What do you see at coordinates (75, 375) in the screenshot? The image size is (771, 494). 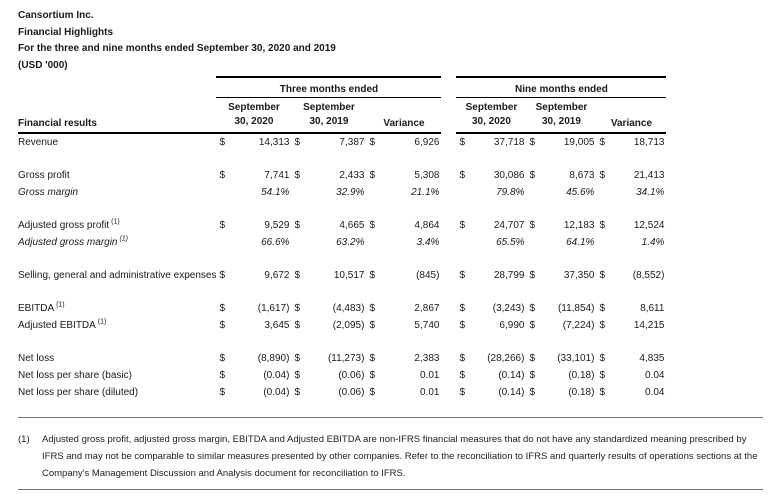 I see `row-label: Net loss per share (basic)` at bounding box center [75, 375].